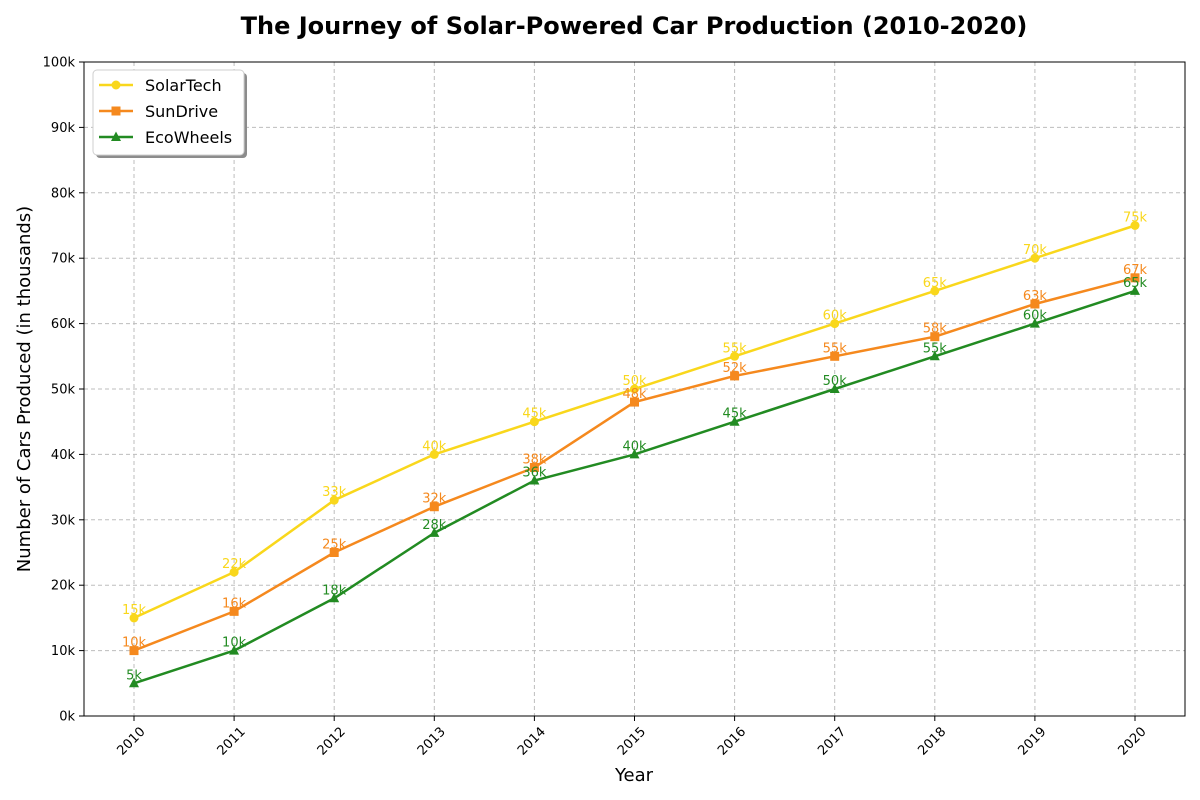  What do you see at coordinates (334, 590) in the screenshot?
I see `data-label-ecowheels: 18k` at bounding box center [334, 590].